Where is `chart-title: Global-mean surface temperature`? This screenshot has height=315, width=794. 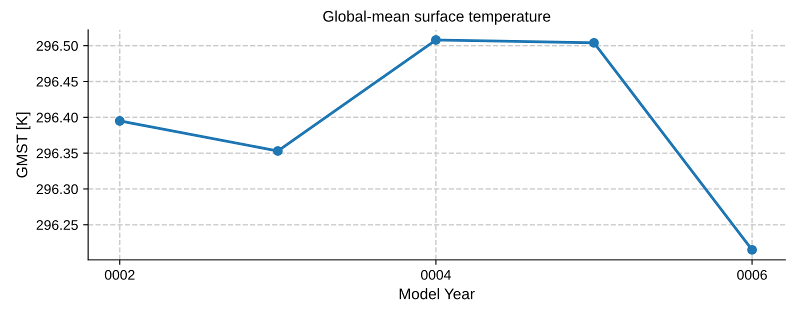
chart-title: Global-mean surface temperature is located at coordinates (436, 17).